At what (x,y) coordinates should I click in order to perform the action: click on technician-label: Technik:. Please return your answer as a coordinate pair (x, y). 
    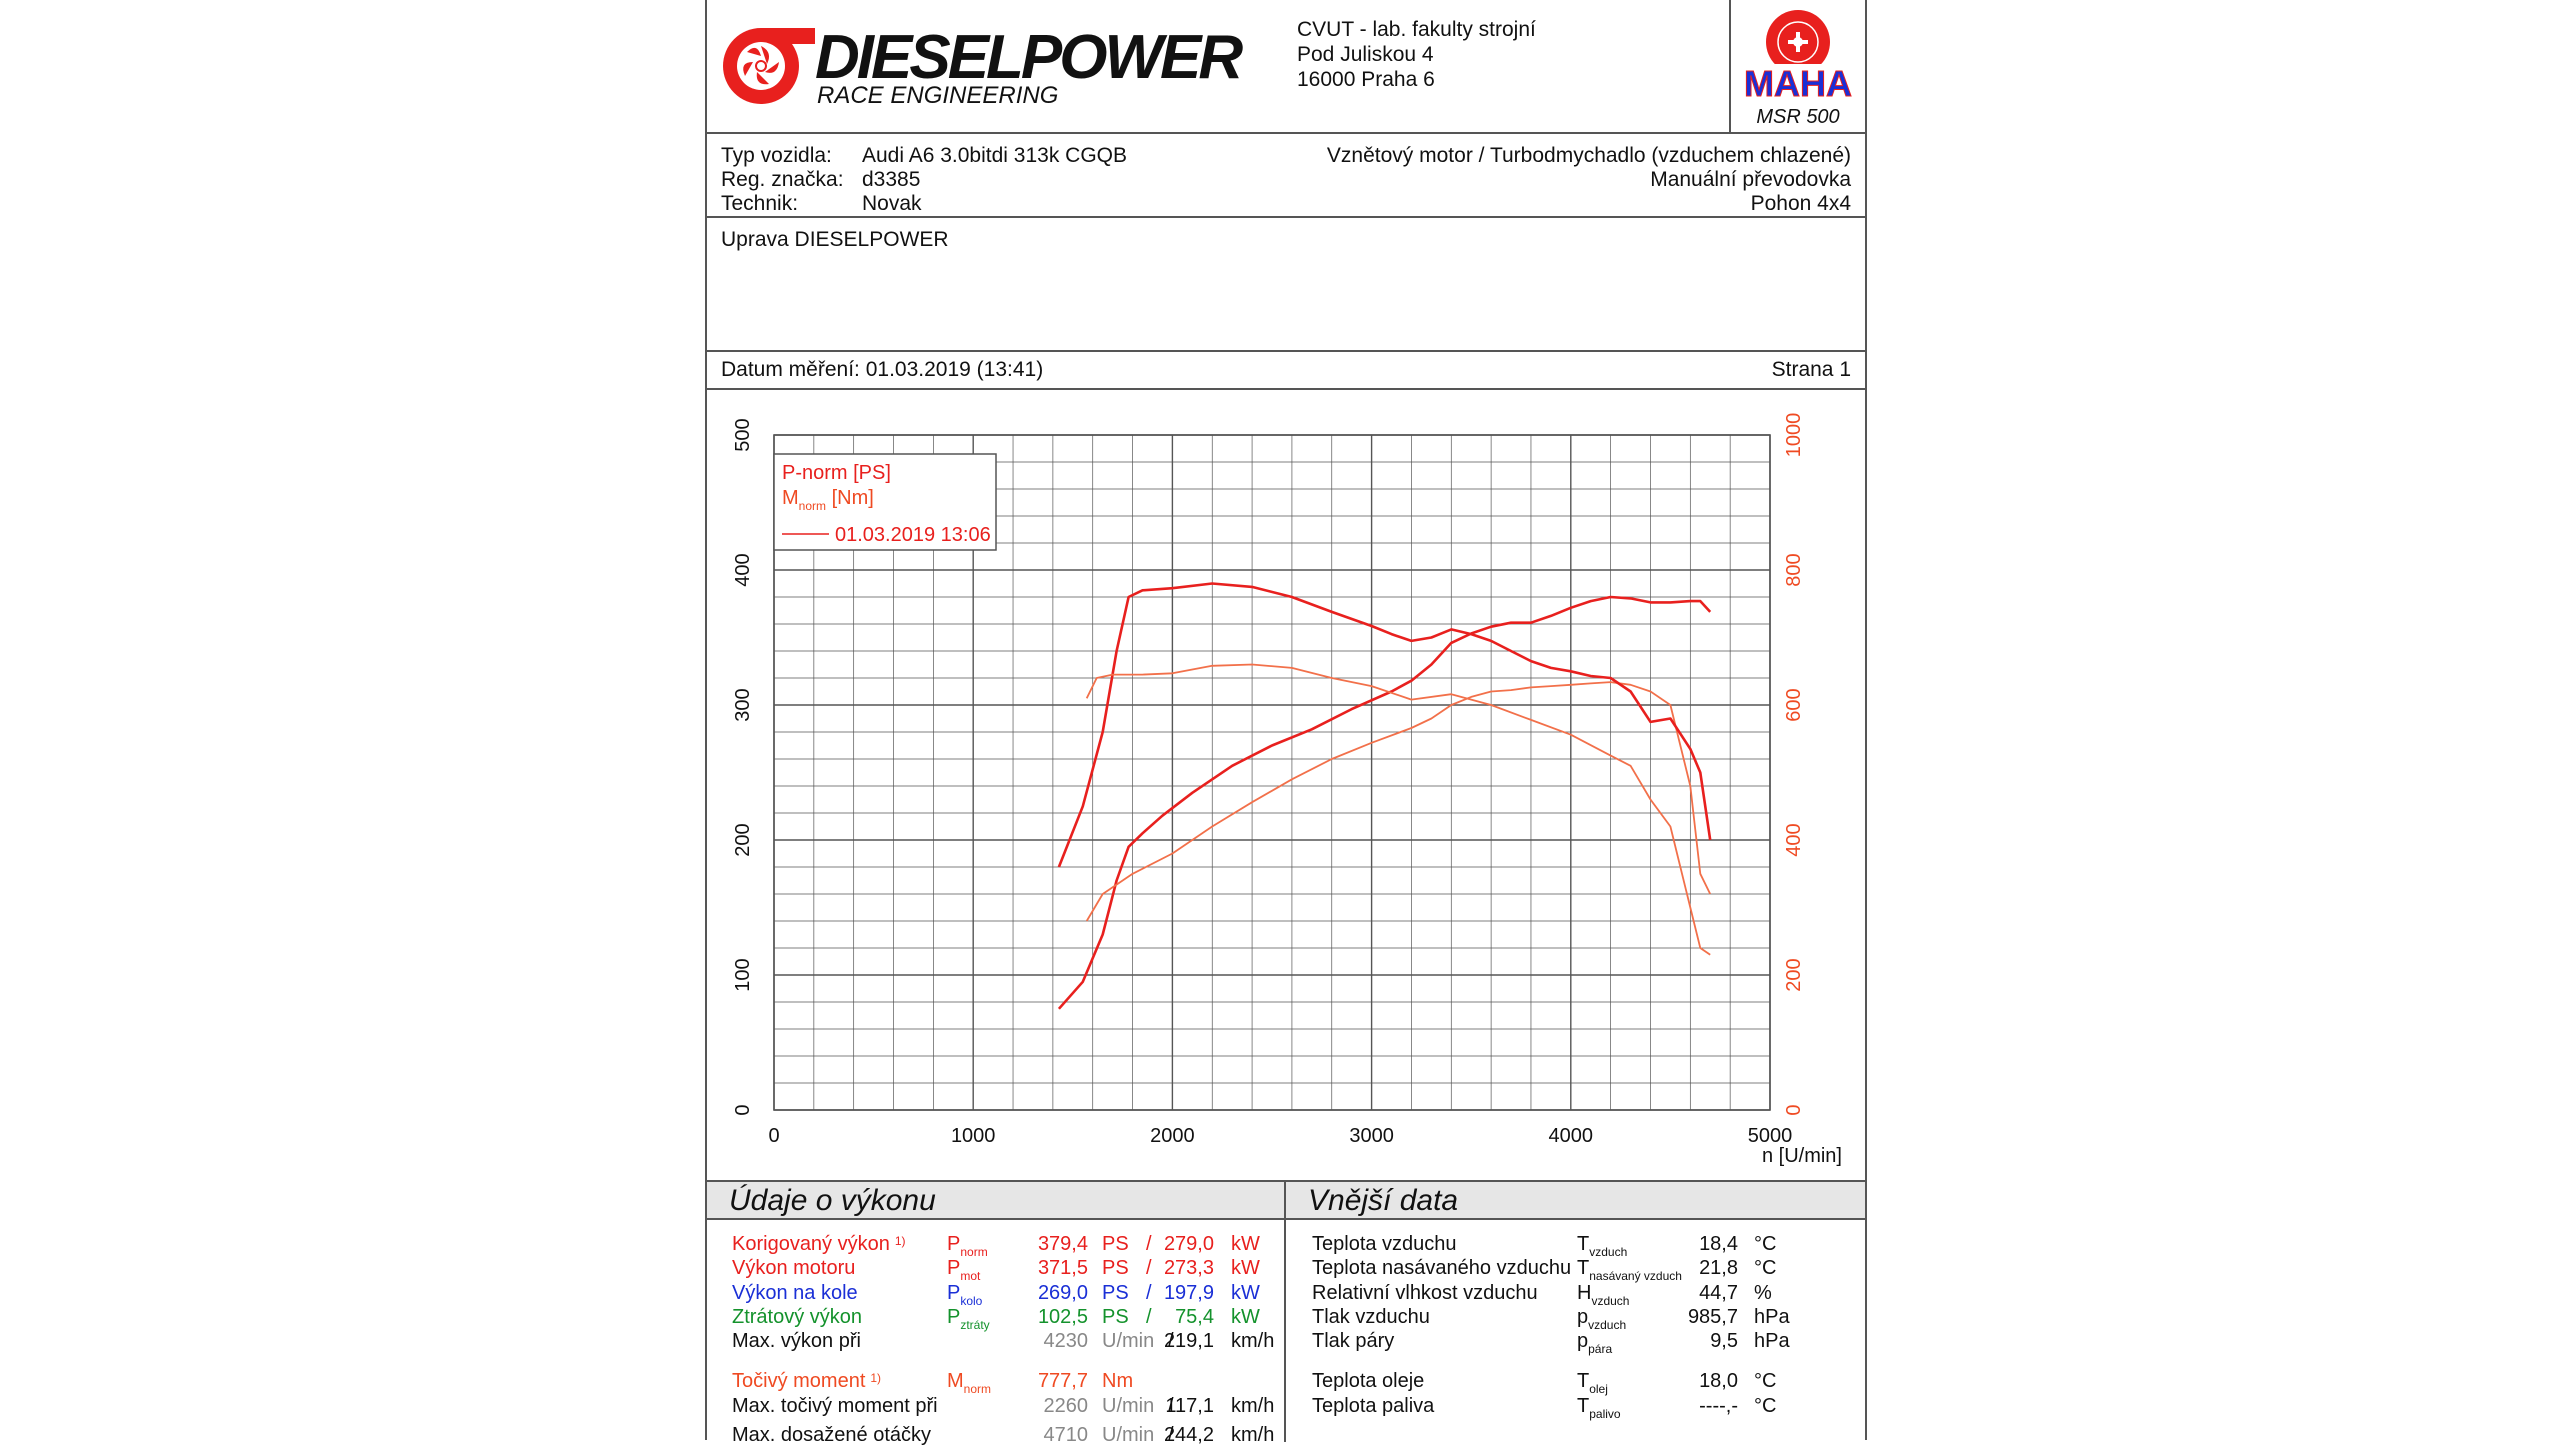
    Looking at the image, I should click on (760, 203).